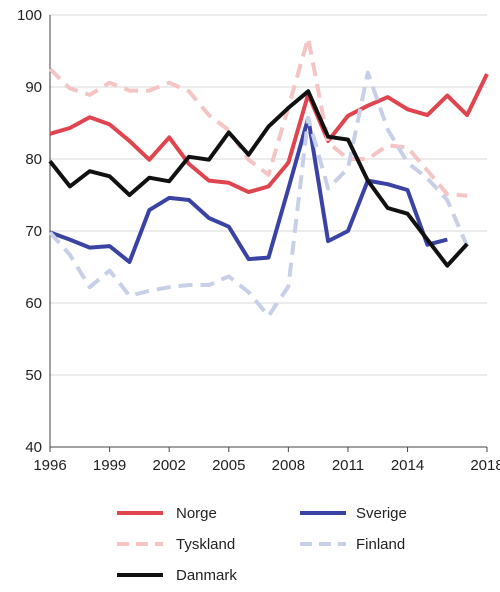  I want to click on legend-label-sverige: Sverige, so click(381, 513).